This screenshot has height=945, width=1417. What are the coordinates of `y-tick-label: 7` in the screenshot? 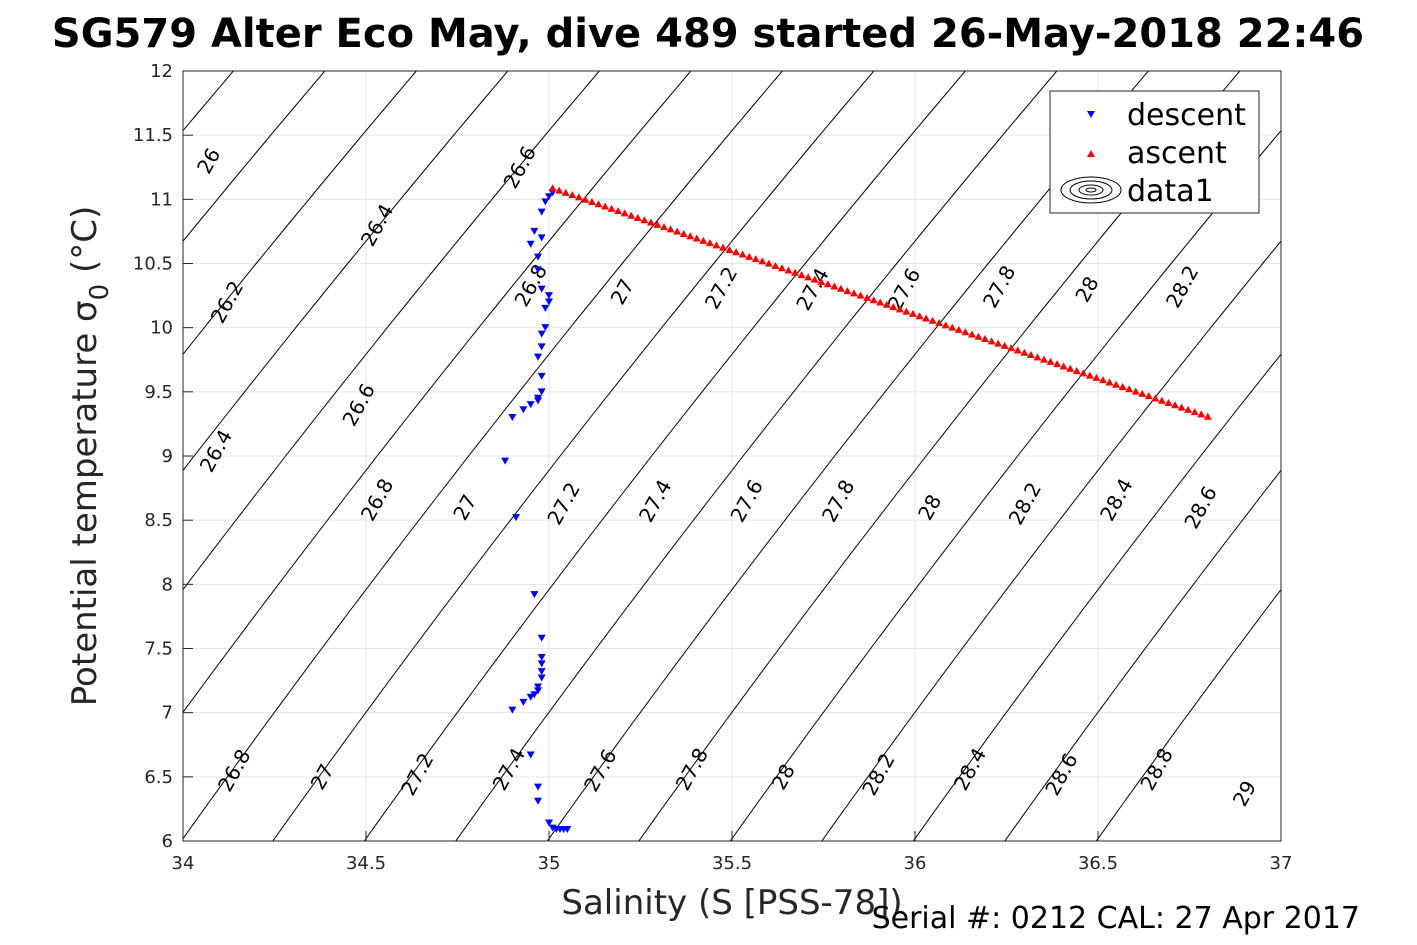 It's located at (167, 713).